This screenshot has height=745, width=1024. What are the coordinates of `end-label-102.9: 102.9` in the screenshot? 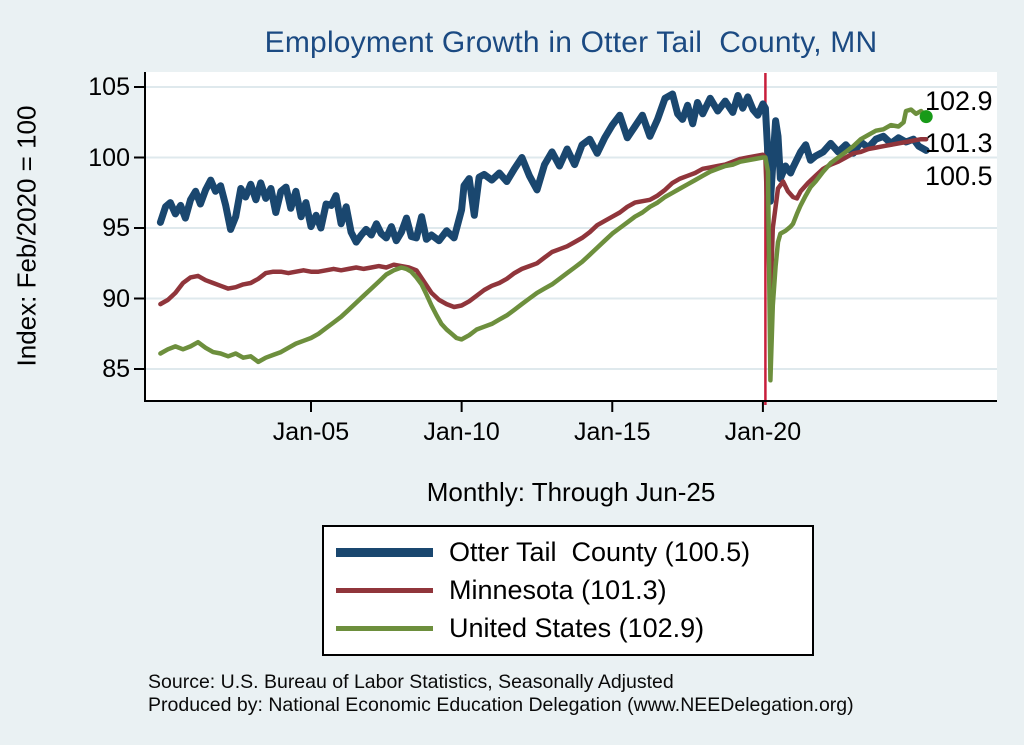 It's located at (959, 100).